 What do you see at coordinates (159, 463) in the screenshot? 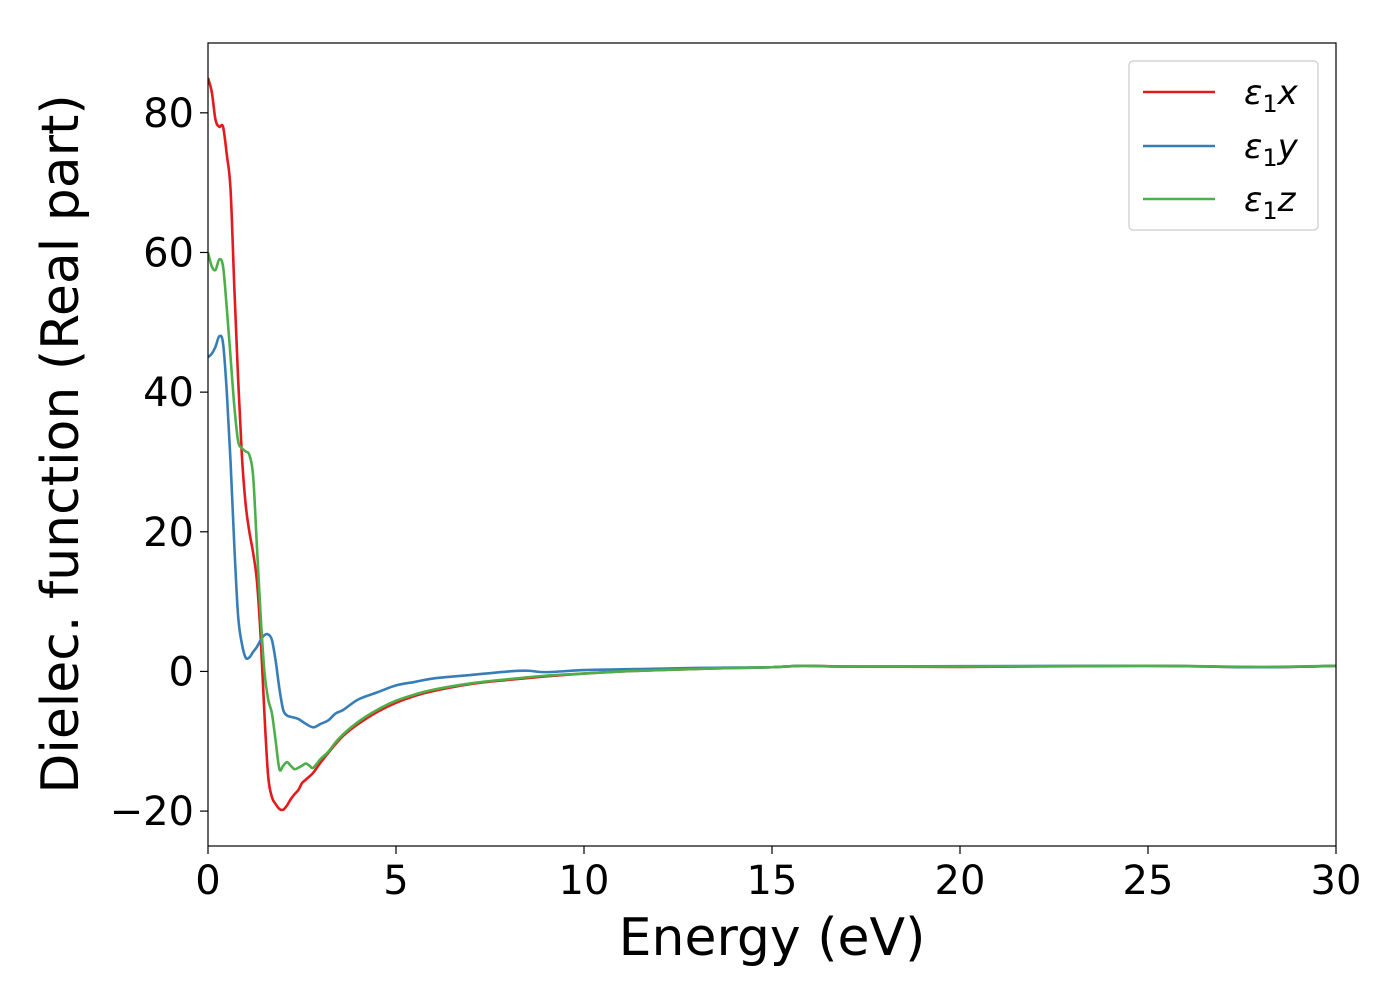
I see `y-axis-ticks: −20 0 20 40 60 80` at bounding box center [159, 463].